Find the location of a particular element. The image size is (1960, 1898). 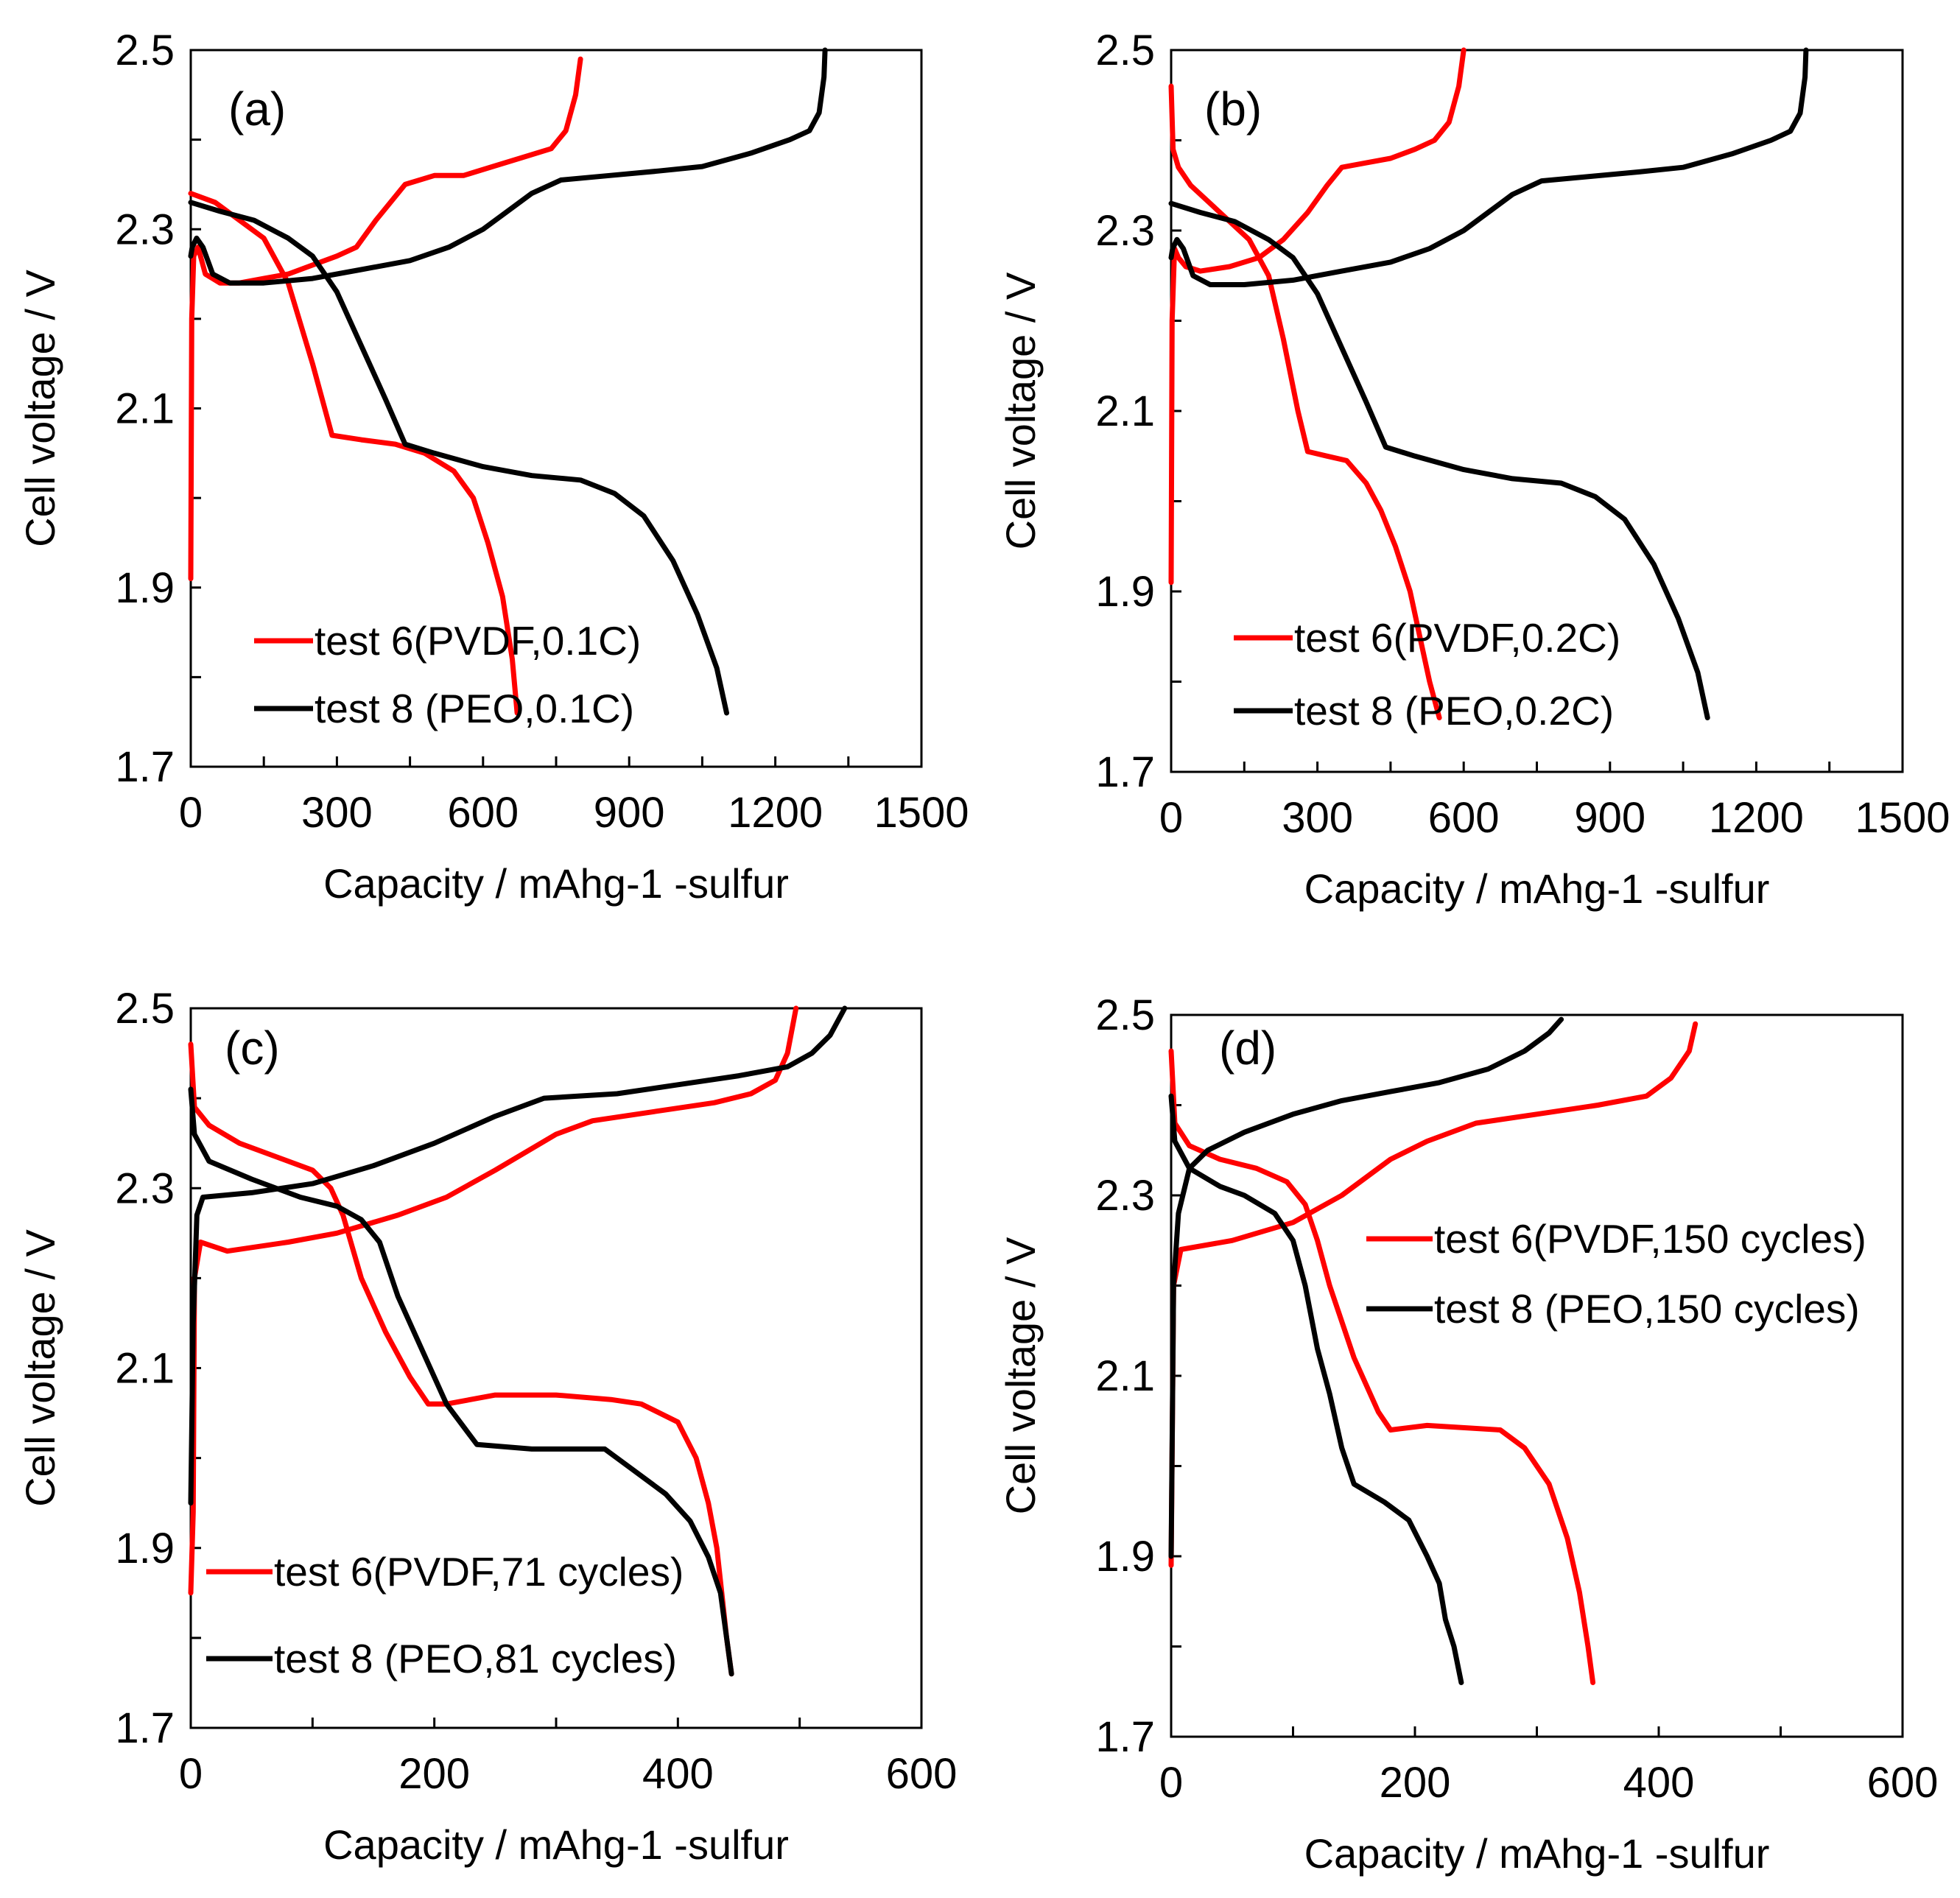

legend-label: test 6(PVDF,0.2C) is located at coordinates (1457, 638).